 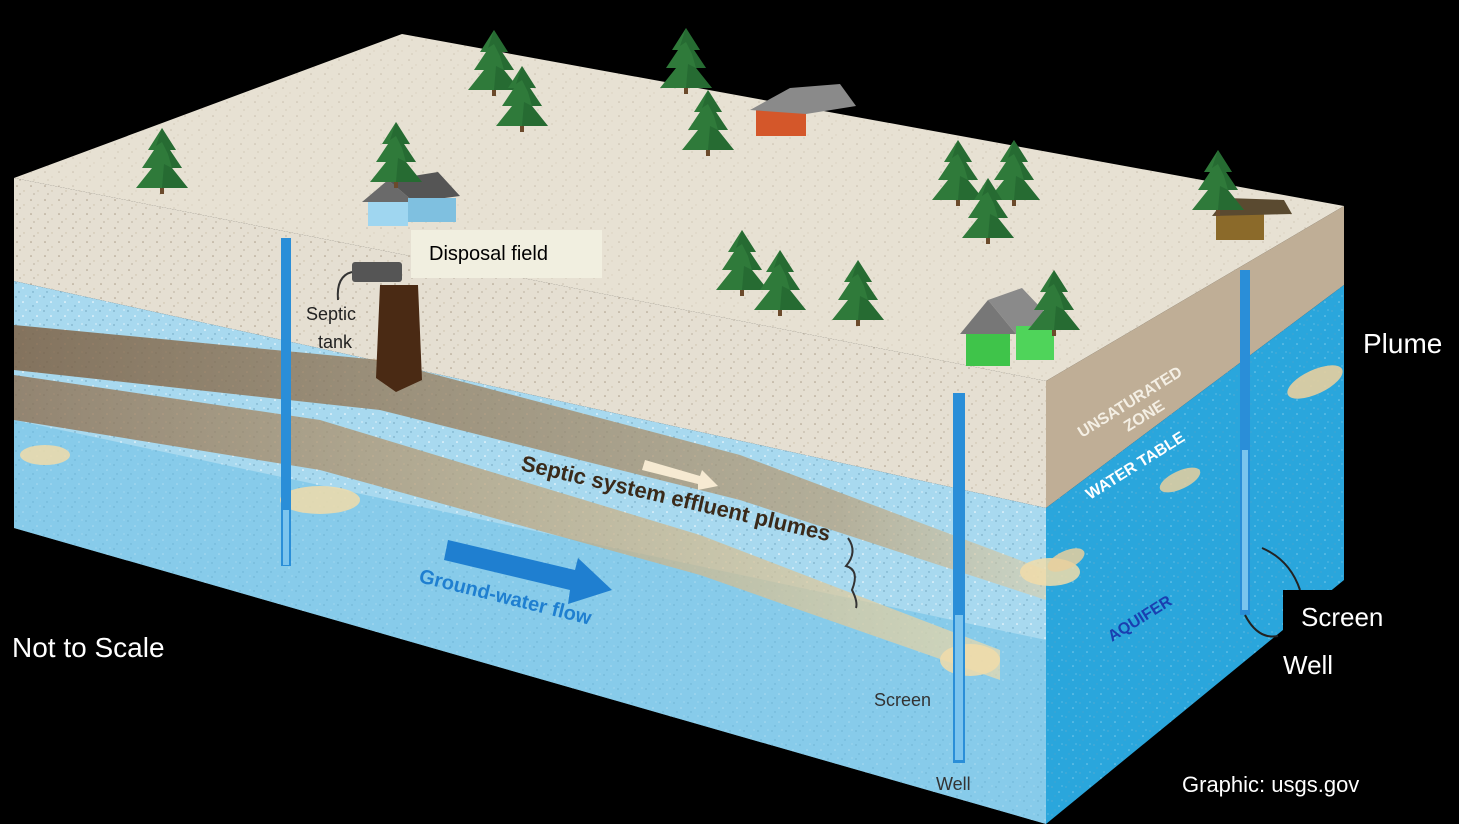 I want to click on well-front-label: Well, so click(x=953, y=784).